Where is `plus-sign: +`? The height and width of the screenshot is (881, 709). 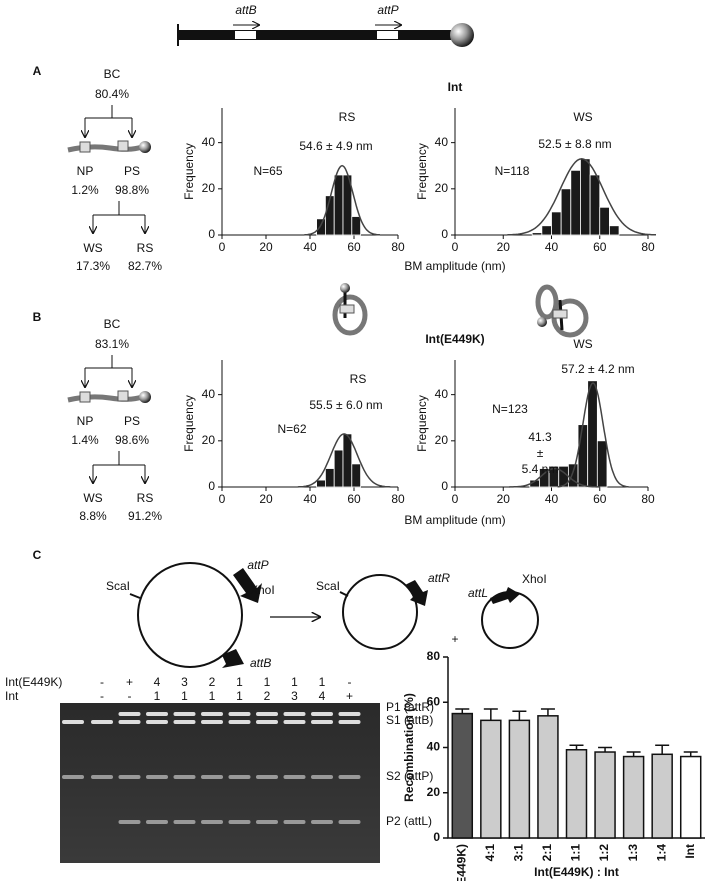 plus-sign: + is located at coordinates (454, 639).